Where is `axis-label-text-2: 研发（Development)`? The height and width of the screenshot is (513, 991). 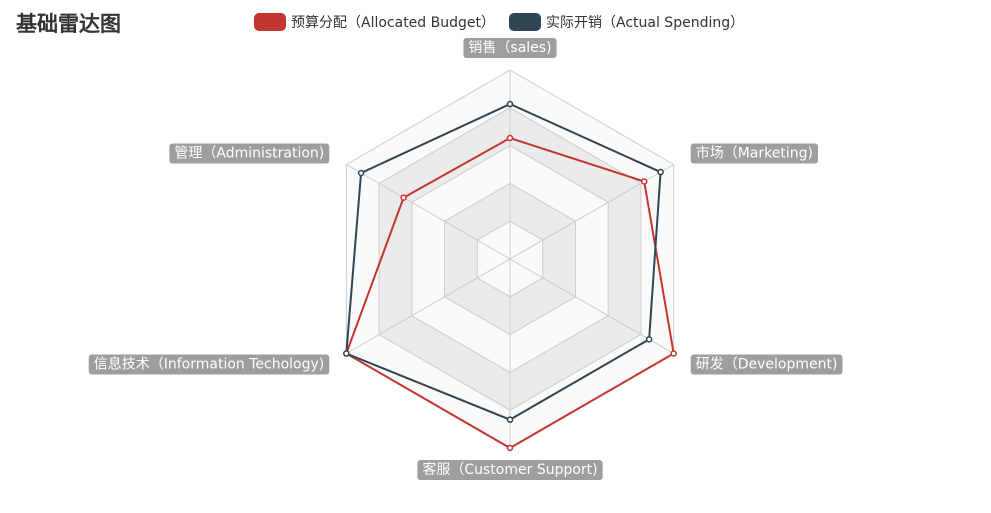
axis-label-text-2: 研发（Development) is located at coordinates (767, 365).